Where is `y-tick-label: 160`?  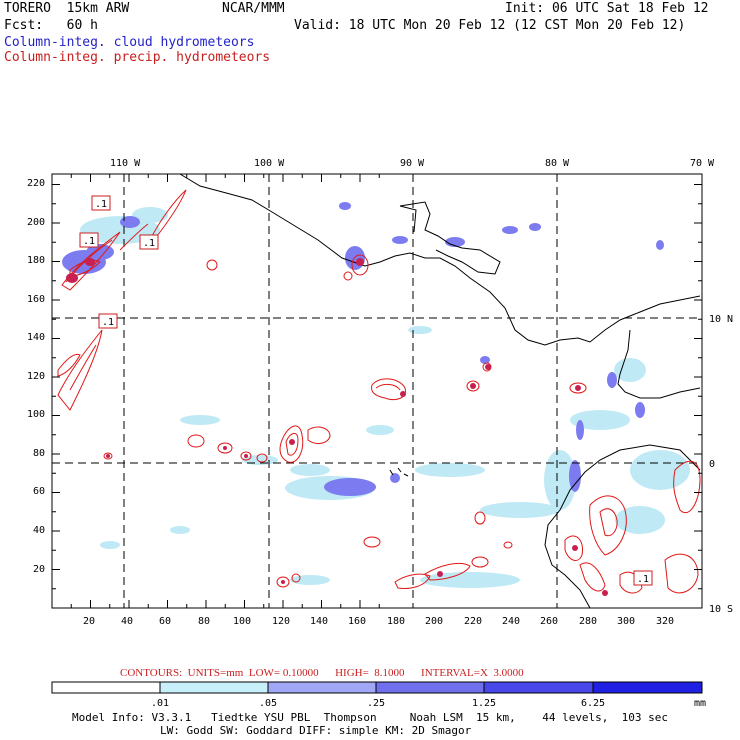 y-tick-label: 160 is located at coordinates (36, 299).